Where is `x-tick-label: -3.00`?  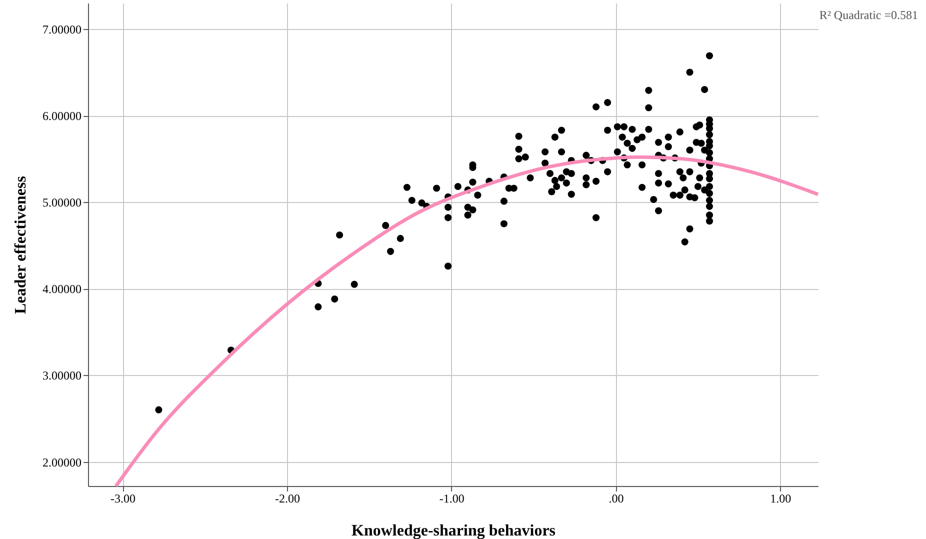 x-tick-label: -3.00 is located at coordinates (123, 499).